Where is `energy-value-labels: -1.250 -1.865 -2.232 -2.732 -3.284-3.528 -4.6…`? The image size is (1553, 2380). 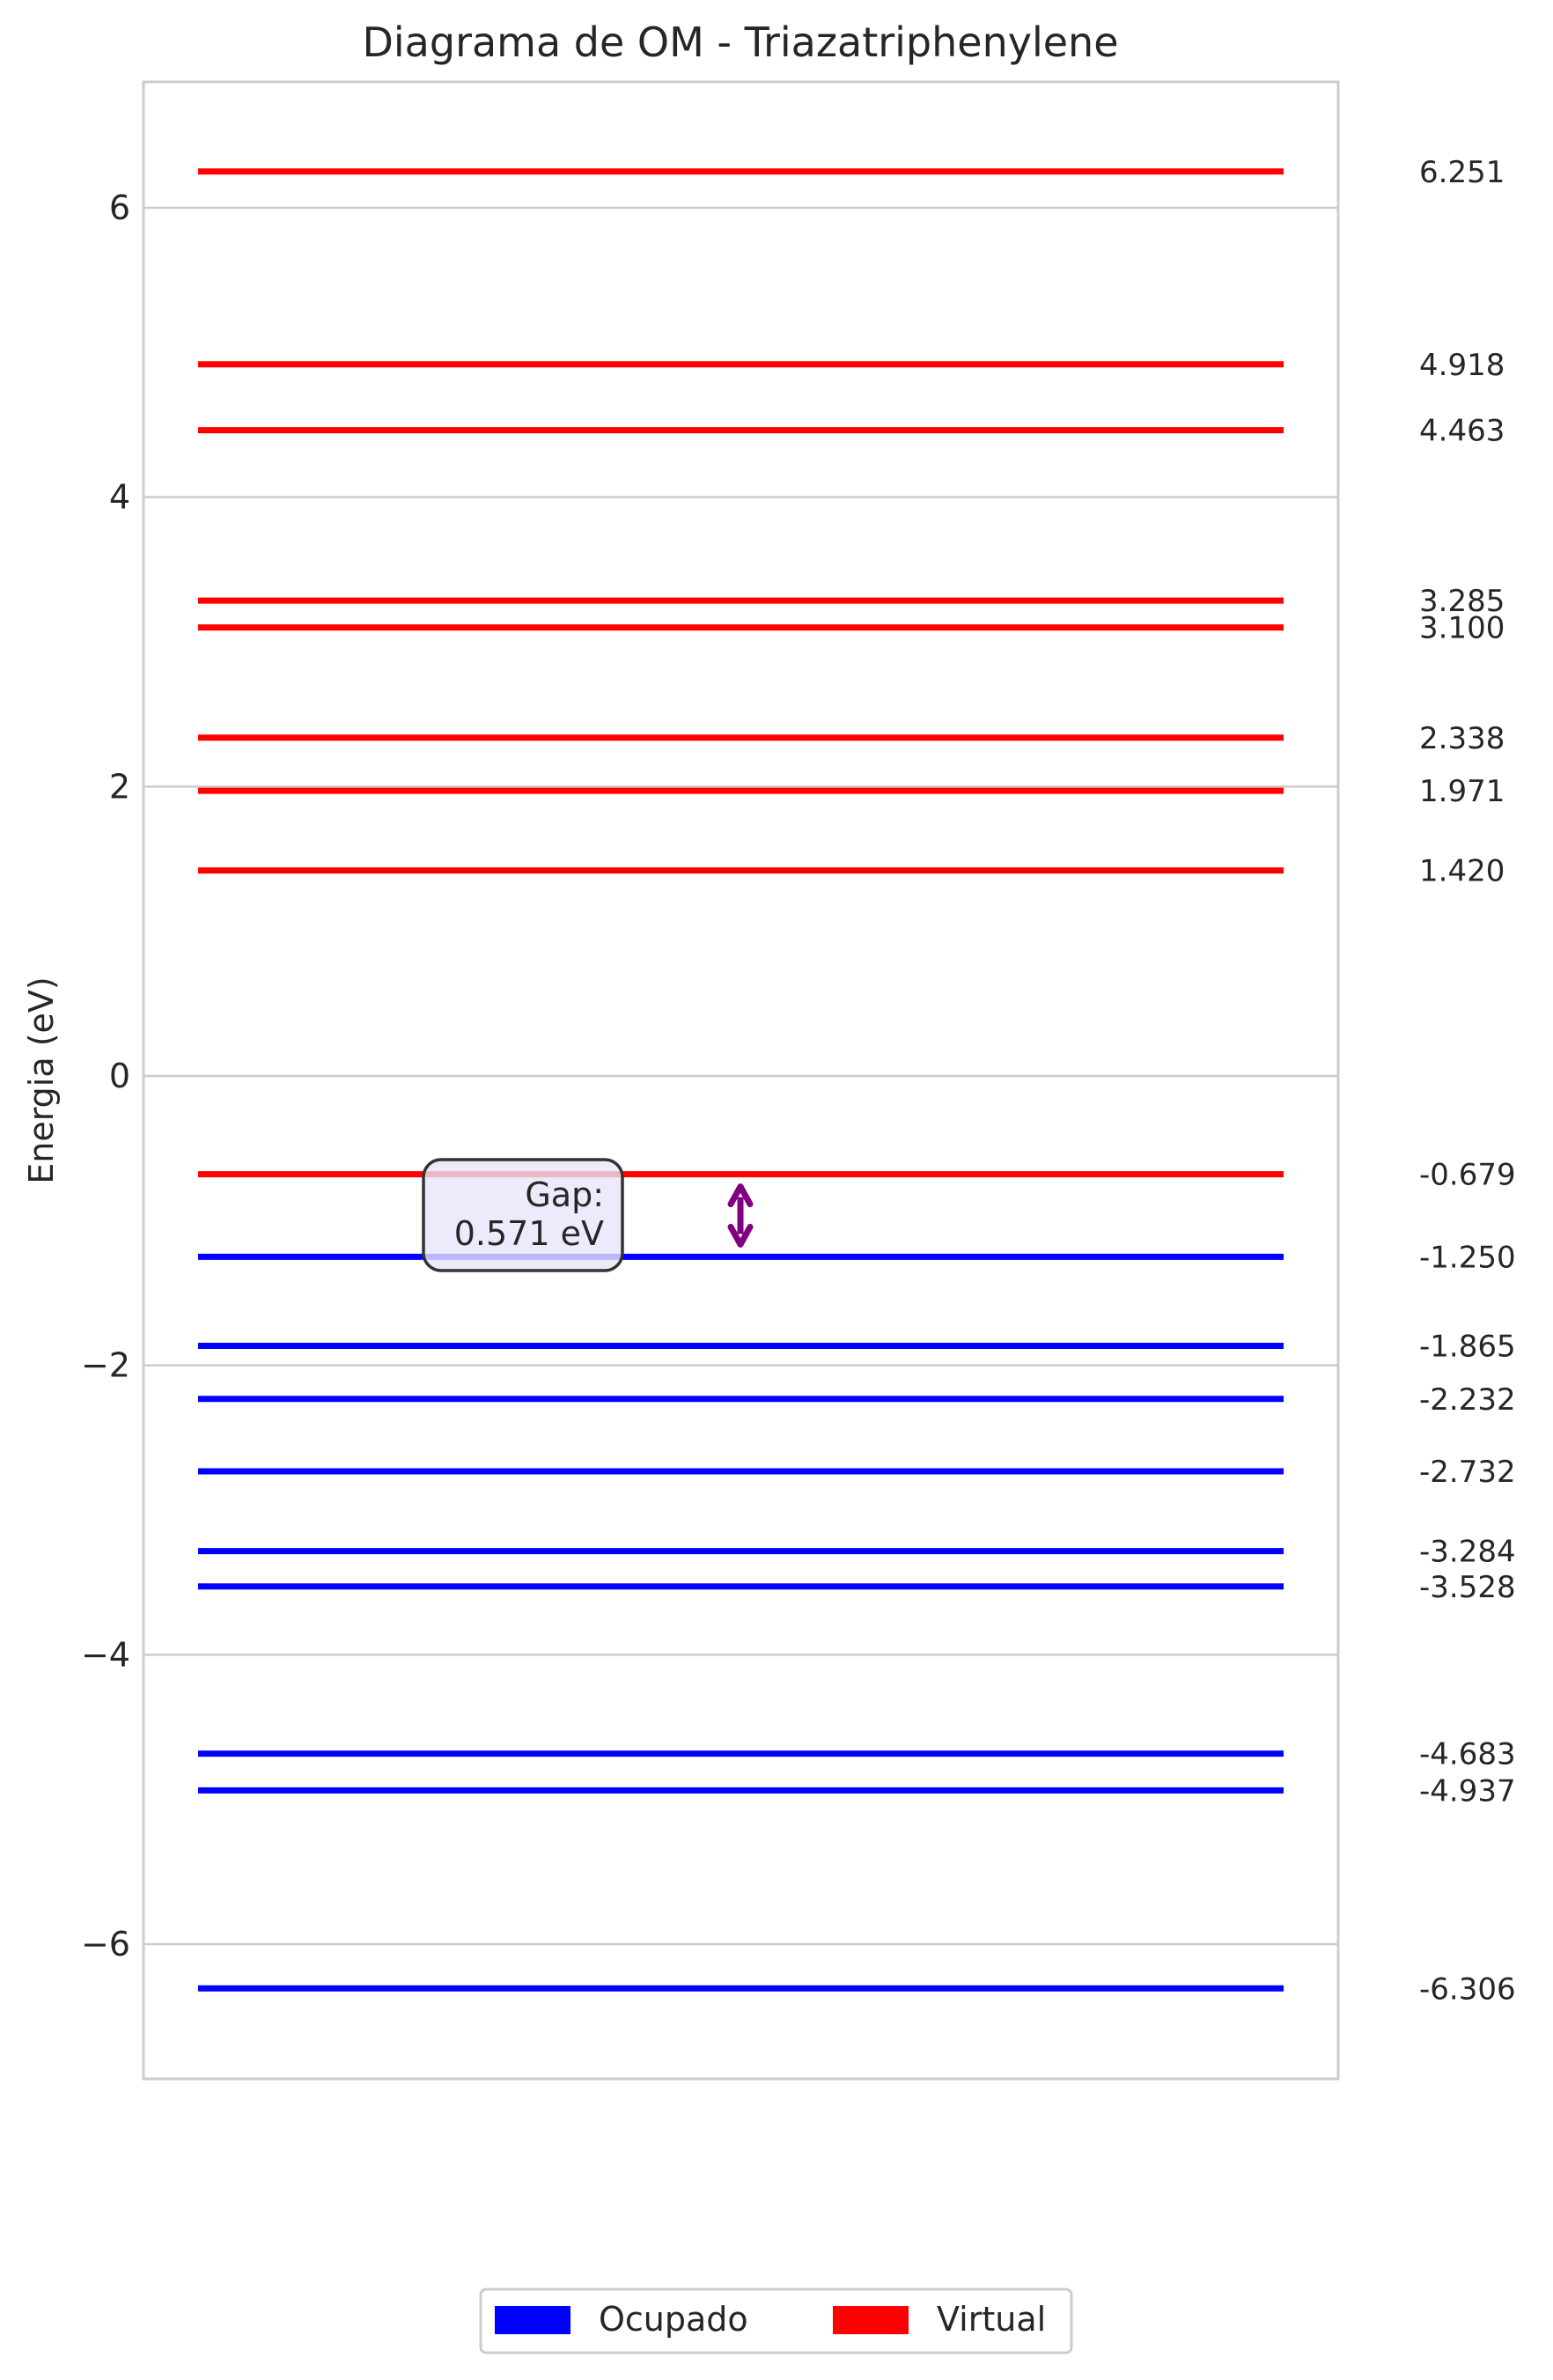
energy-value-labels: -1.250 -1.865 -2.232 -2.732 -3.284-3.528 -4.6… is located at coordinates (1467, 1081).